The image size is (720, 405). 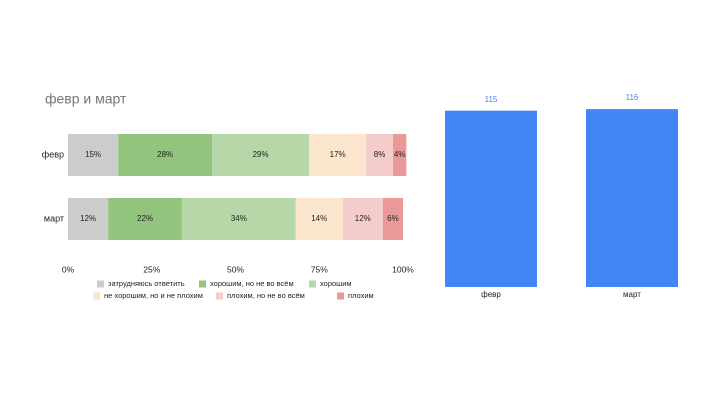 I want to click on data-label: 29%, so click(x=261, y=154).